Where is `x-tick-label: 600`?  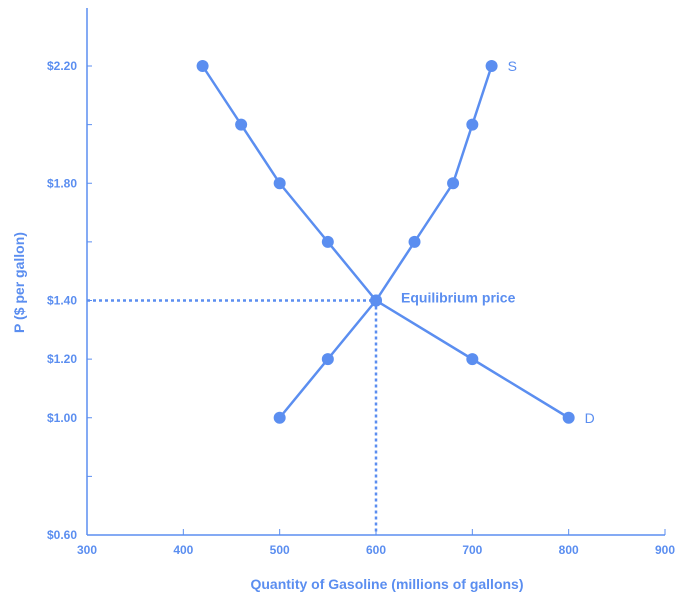 x-tick-label: 600 is located at coordinates (376, 550).